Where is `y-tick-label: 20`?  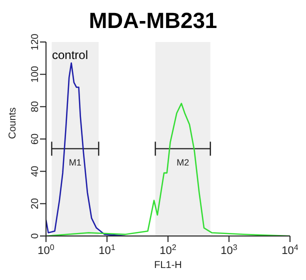 y-tick-label: 20 is located at coordinates (35, 204).